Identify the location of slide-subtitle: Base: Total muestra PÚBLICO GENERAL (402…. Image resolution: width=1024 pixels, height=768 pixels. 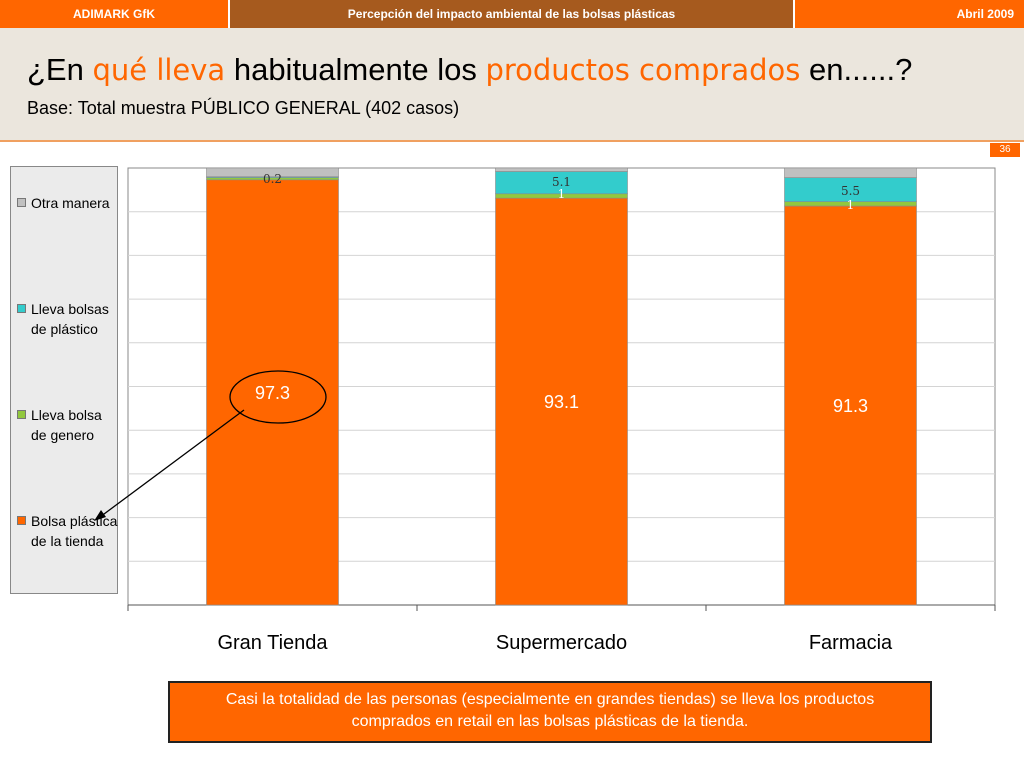
(243, 108).